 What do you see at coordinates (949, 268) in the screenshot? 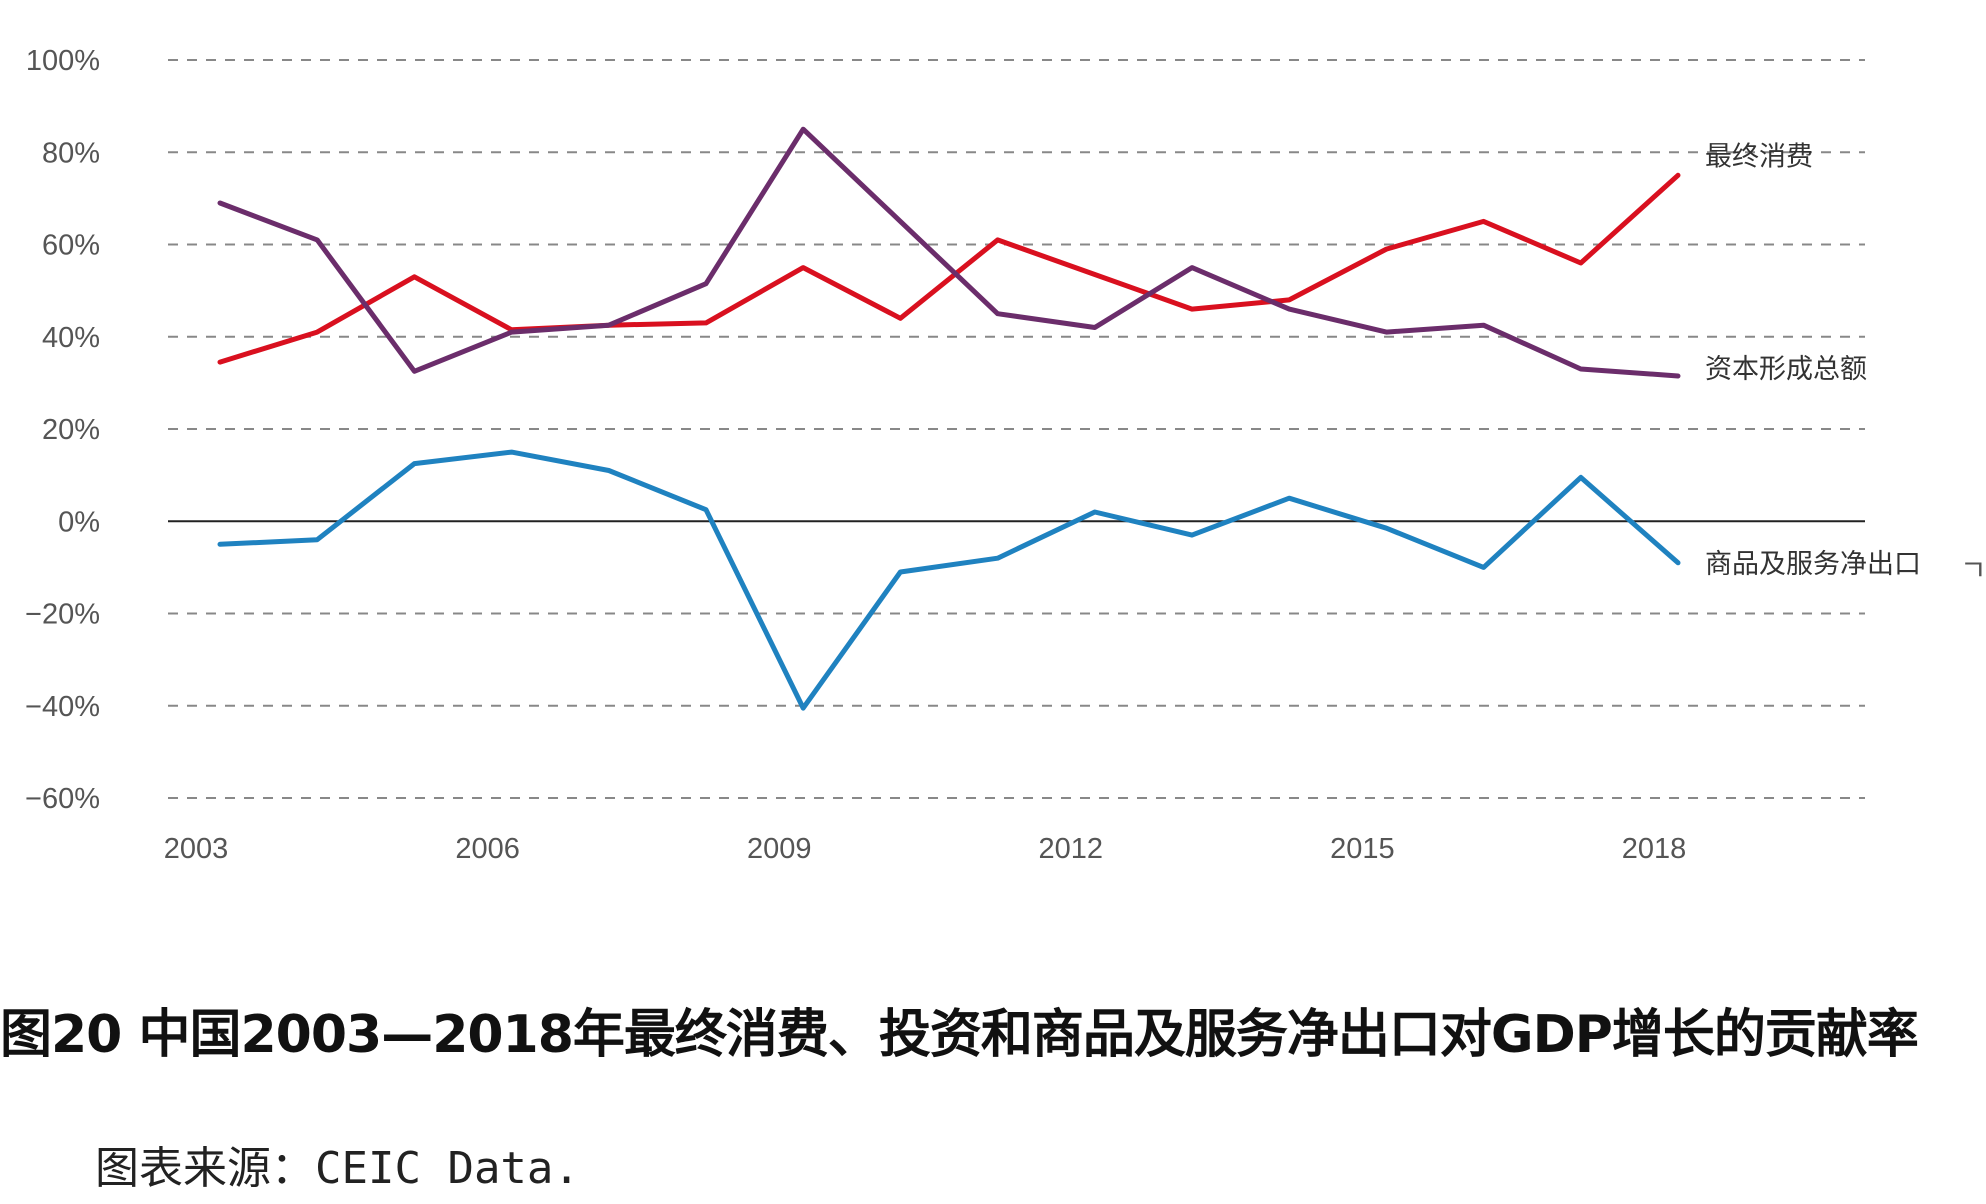
I see `series-line` at bounding box center [949, 268].